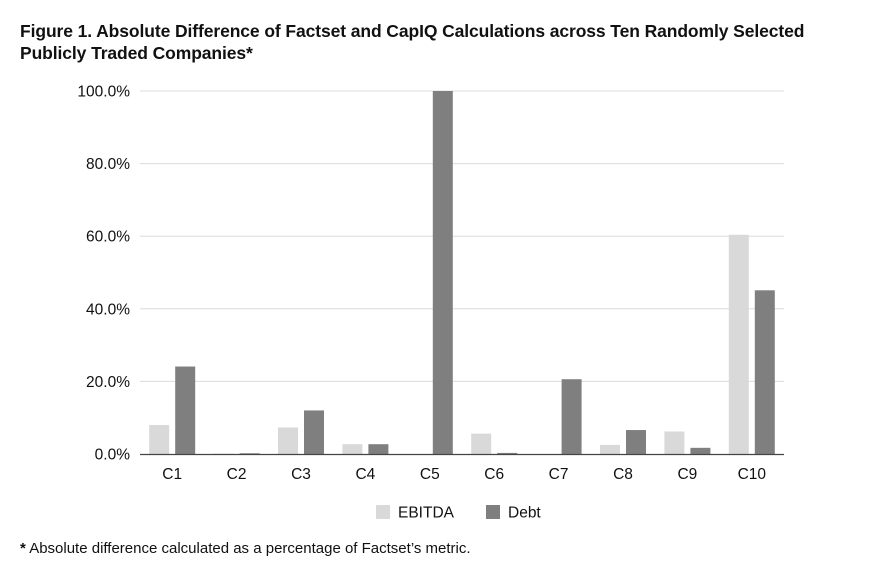  What do you see at coordinates (524, 513) in the screenshot?
I see `legend-label-debt: Debt` at bounding box center [524, 513].